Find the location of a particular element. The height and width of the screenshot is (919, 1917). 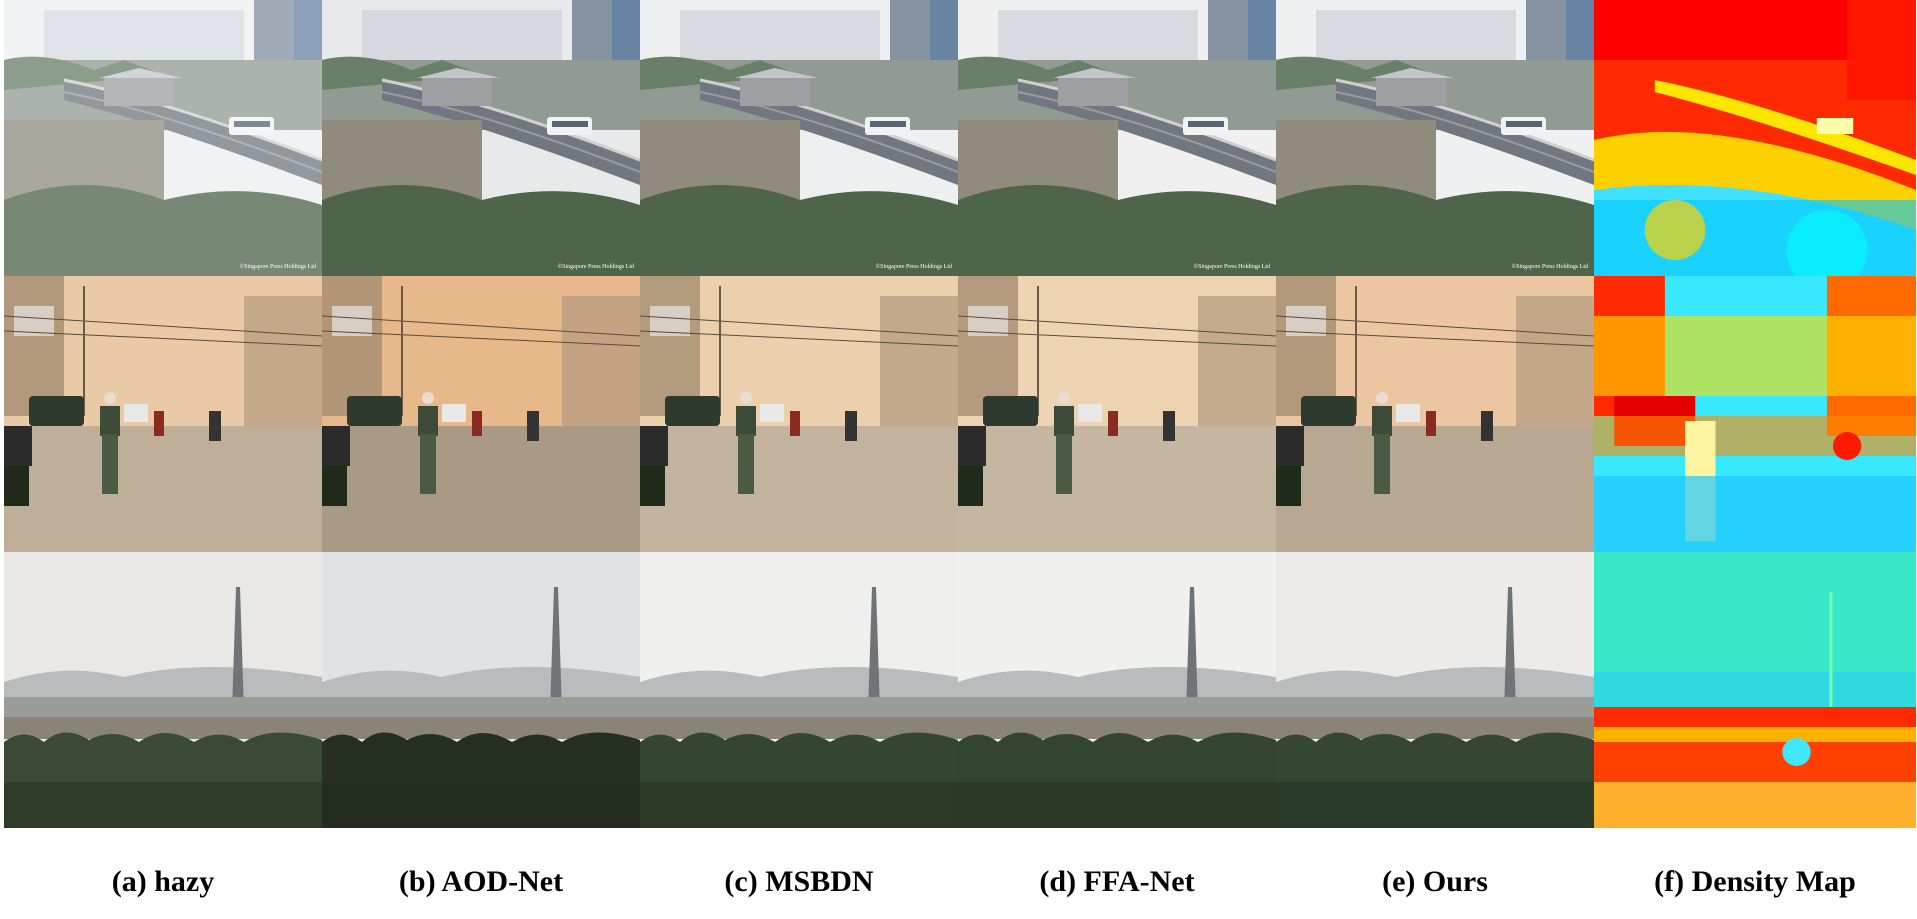

image-elevated-railway-msbdn: ©Singapore Press Holdings Ltd is located at coordinates (799, 138).